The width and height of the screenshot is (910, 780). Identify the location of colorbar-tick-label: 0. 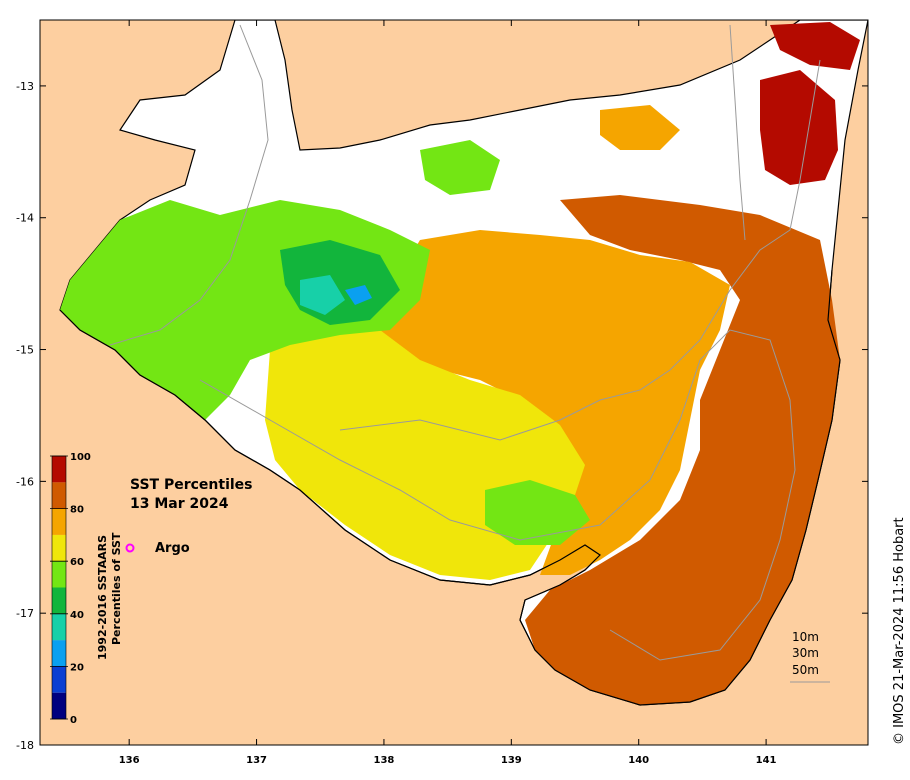
(73, 720).